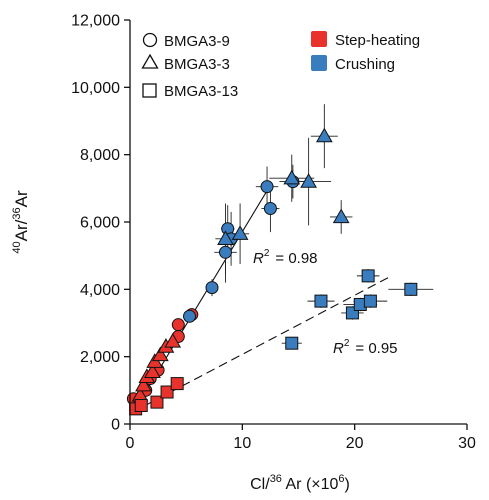 The image size is (489, 500). What do you see at coordinates (100, 223) in the screenshot?
I see `y-tick-label: 6,000` at bounding box center [100, 223].